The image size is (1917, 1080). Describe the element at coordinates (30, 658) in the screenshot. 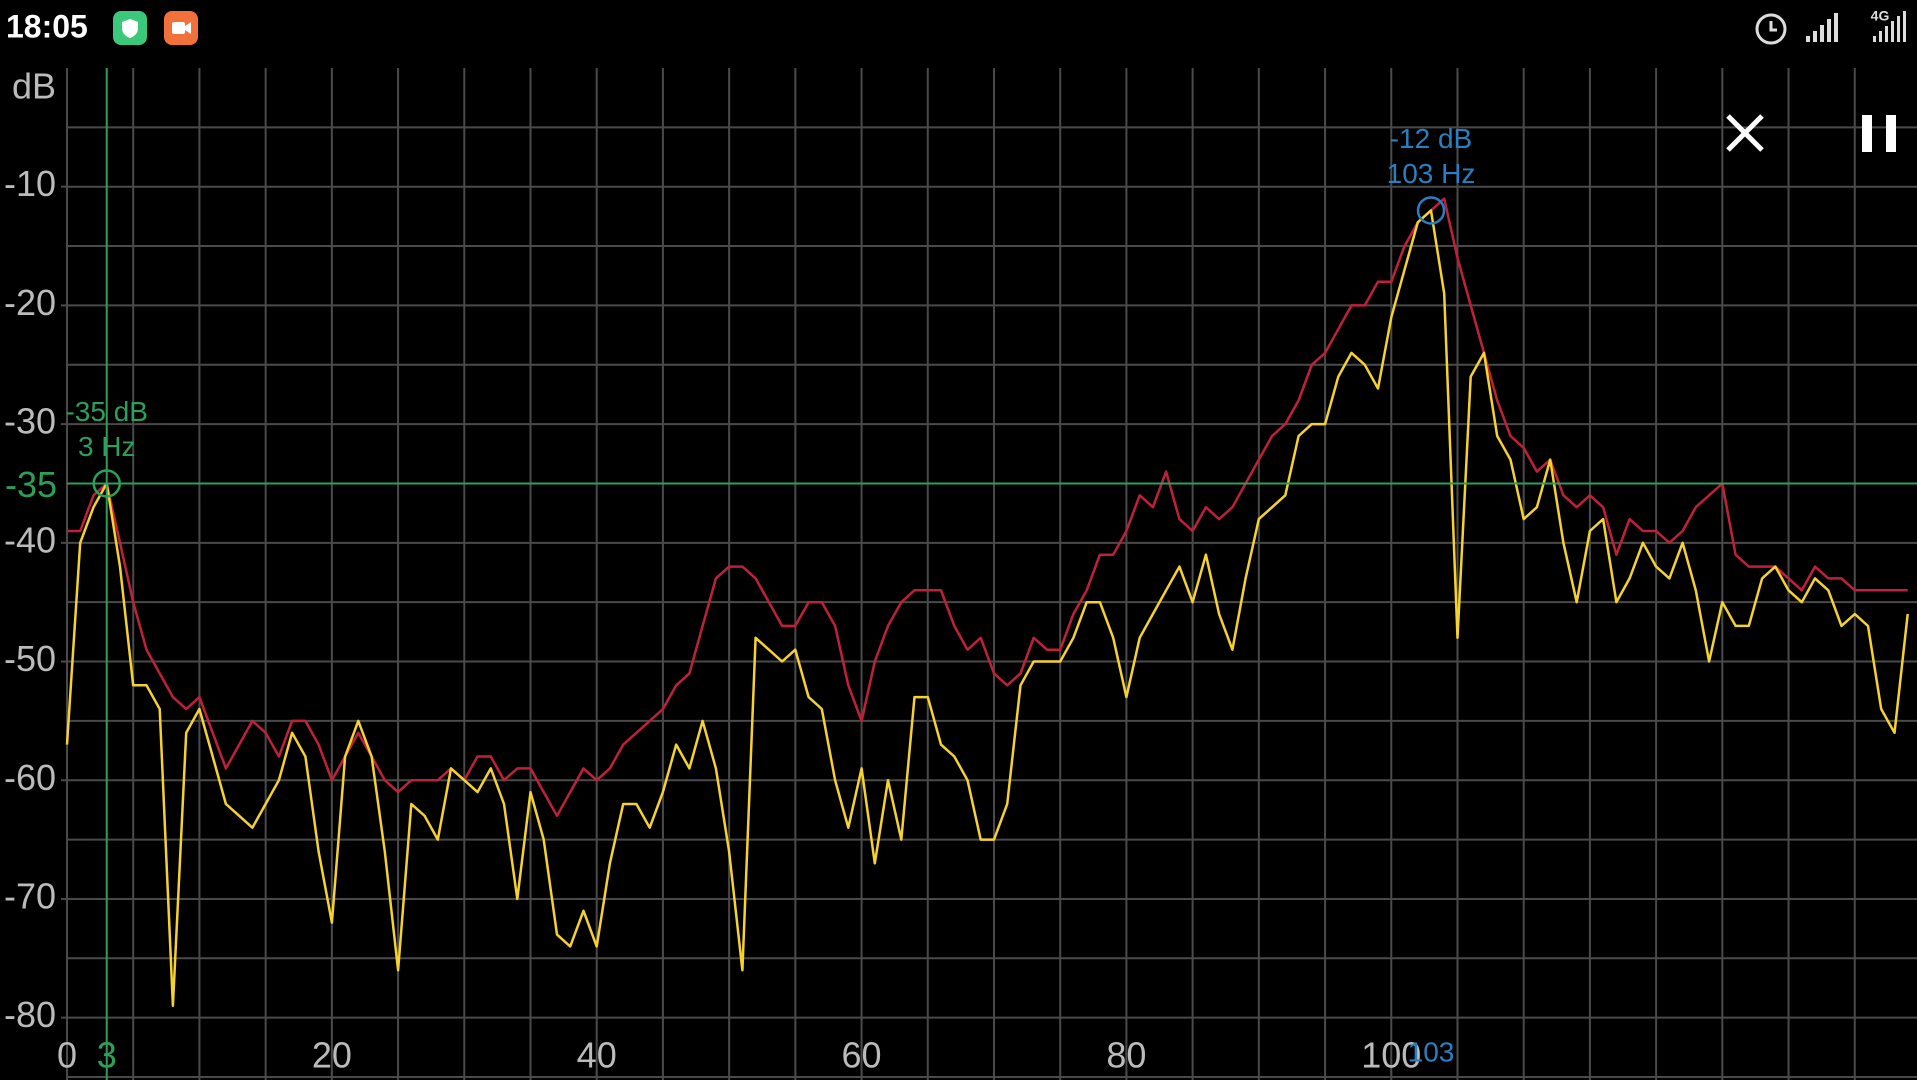

I see `y-tick-label: -50` at that location.